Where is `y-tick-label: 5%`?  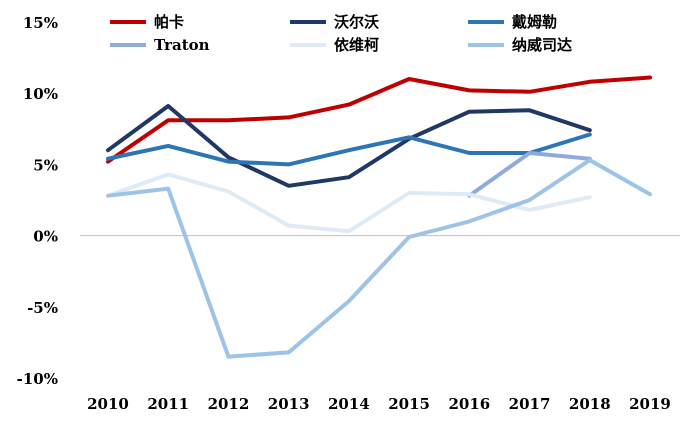 y-tick-label: 5% is located at coordinates (45, 165).